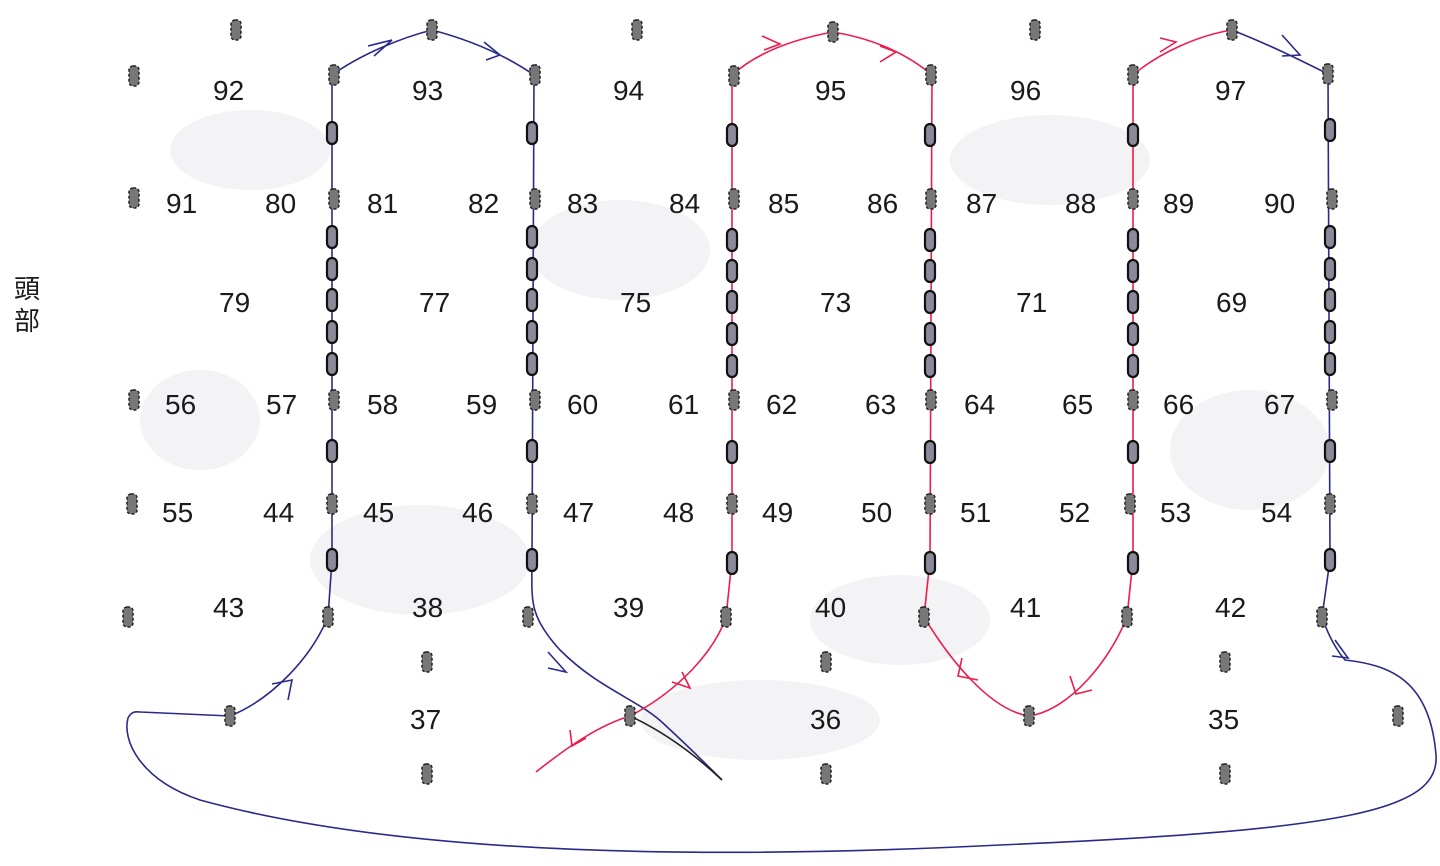 The image size is (1440, 866). What do you see at coordinates (628, 90) in the screenshot?
I see `cell-number-label: 94` at bounding box center [628, 90].